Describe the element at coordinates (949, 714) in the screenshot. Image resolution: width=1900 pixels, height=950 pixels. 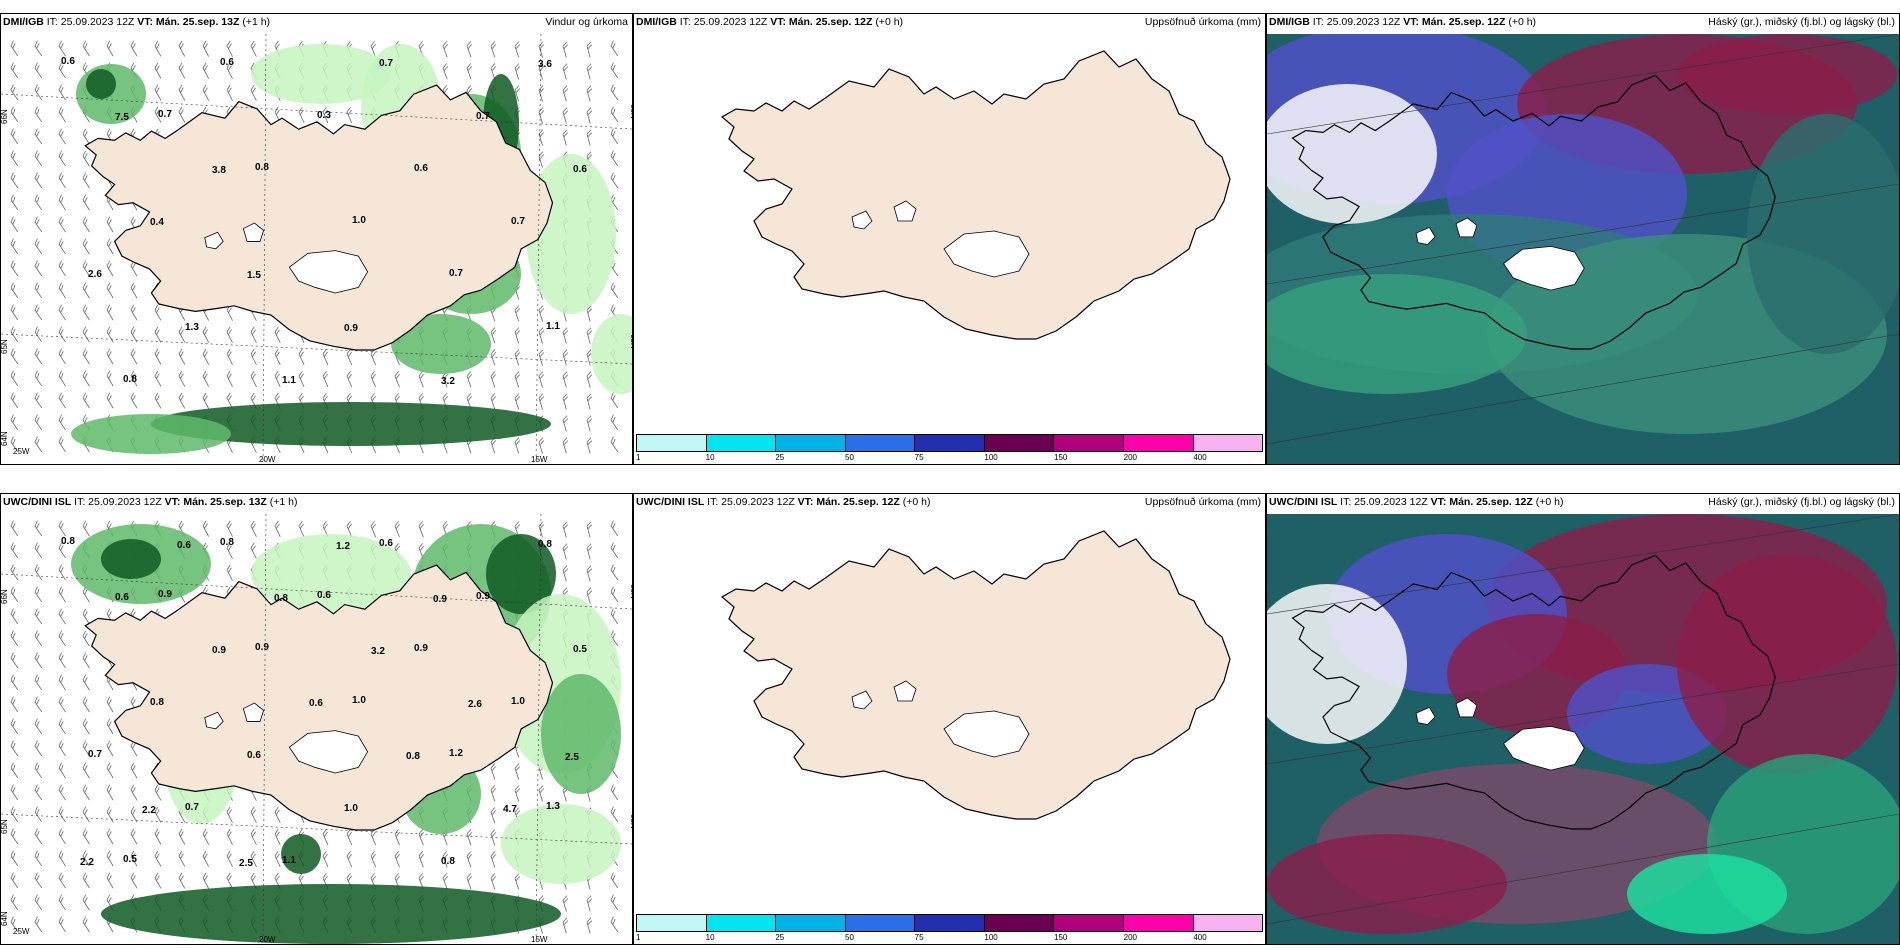
I see `accumulated-precip-map` at that location.